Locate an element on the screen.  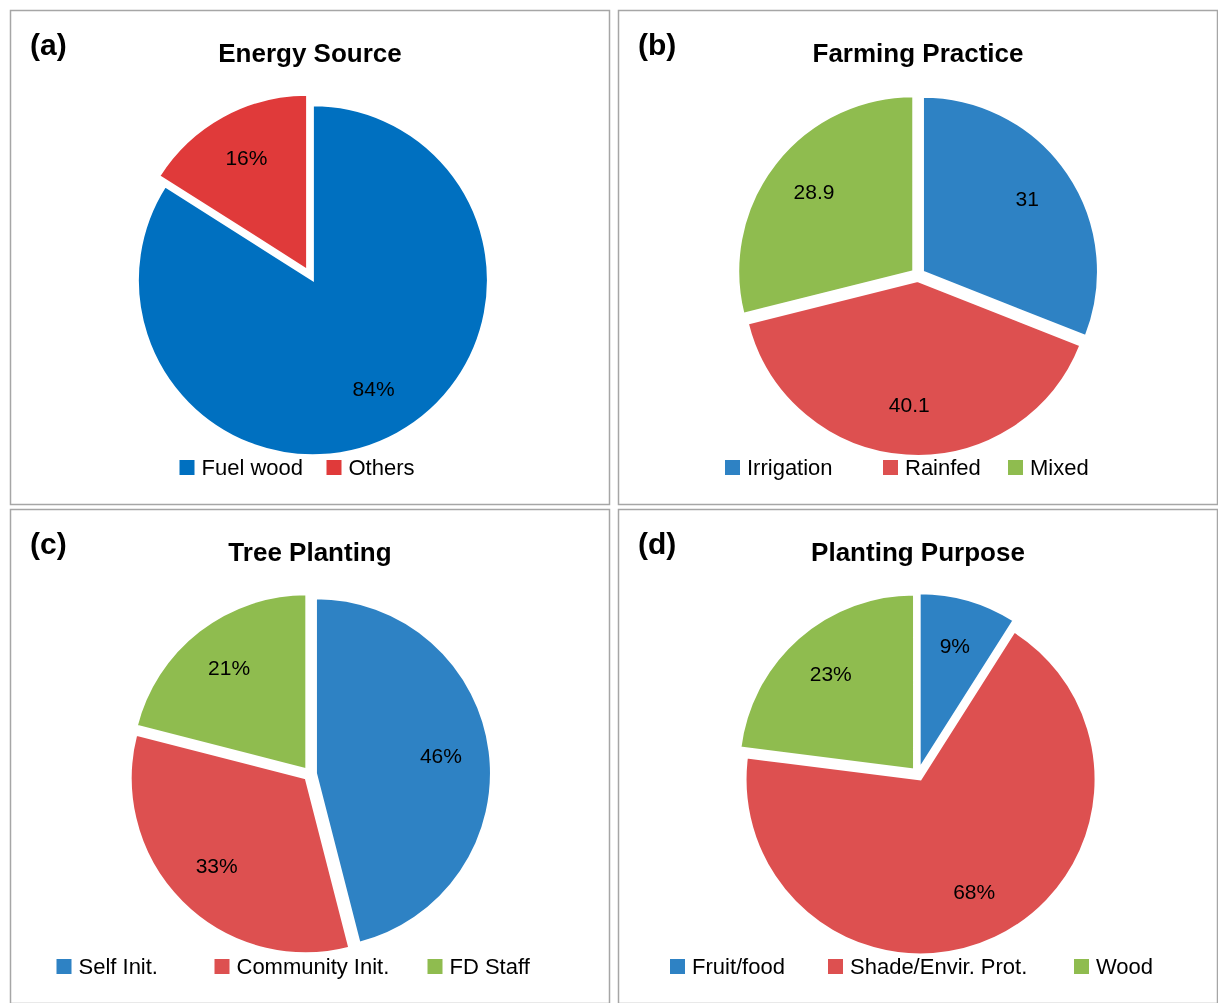
legend-label: Community Init. is located at coordinates (313, 966).